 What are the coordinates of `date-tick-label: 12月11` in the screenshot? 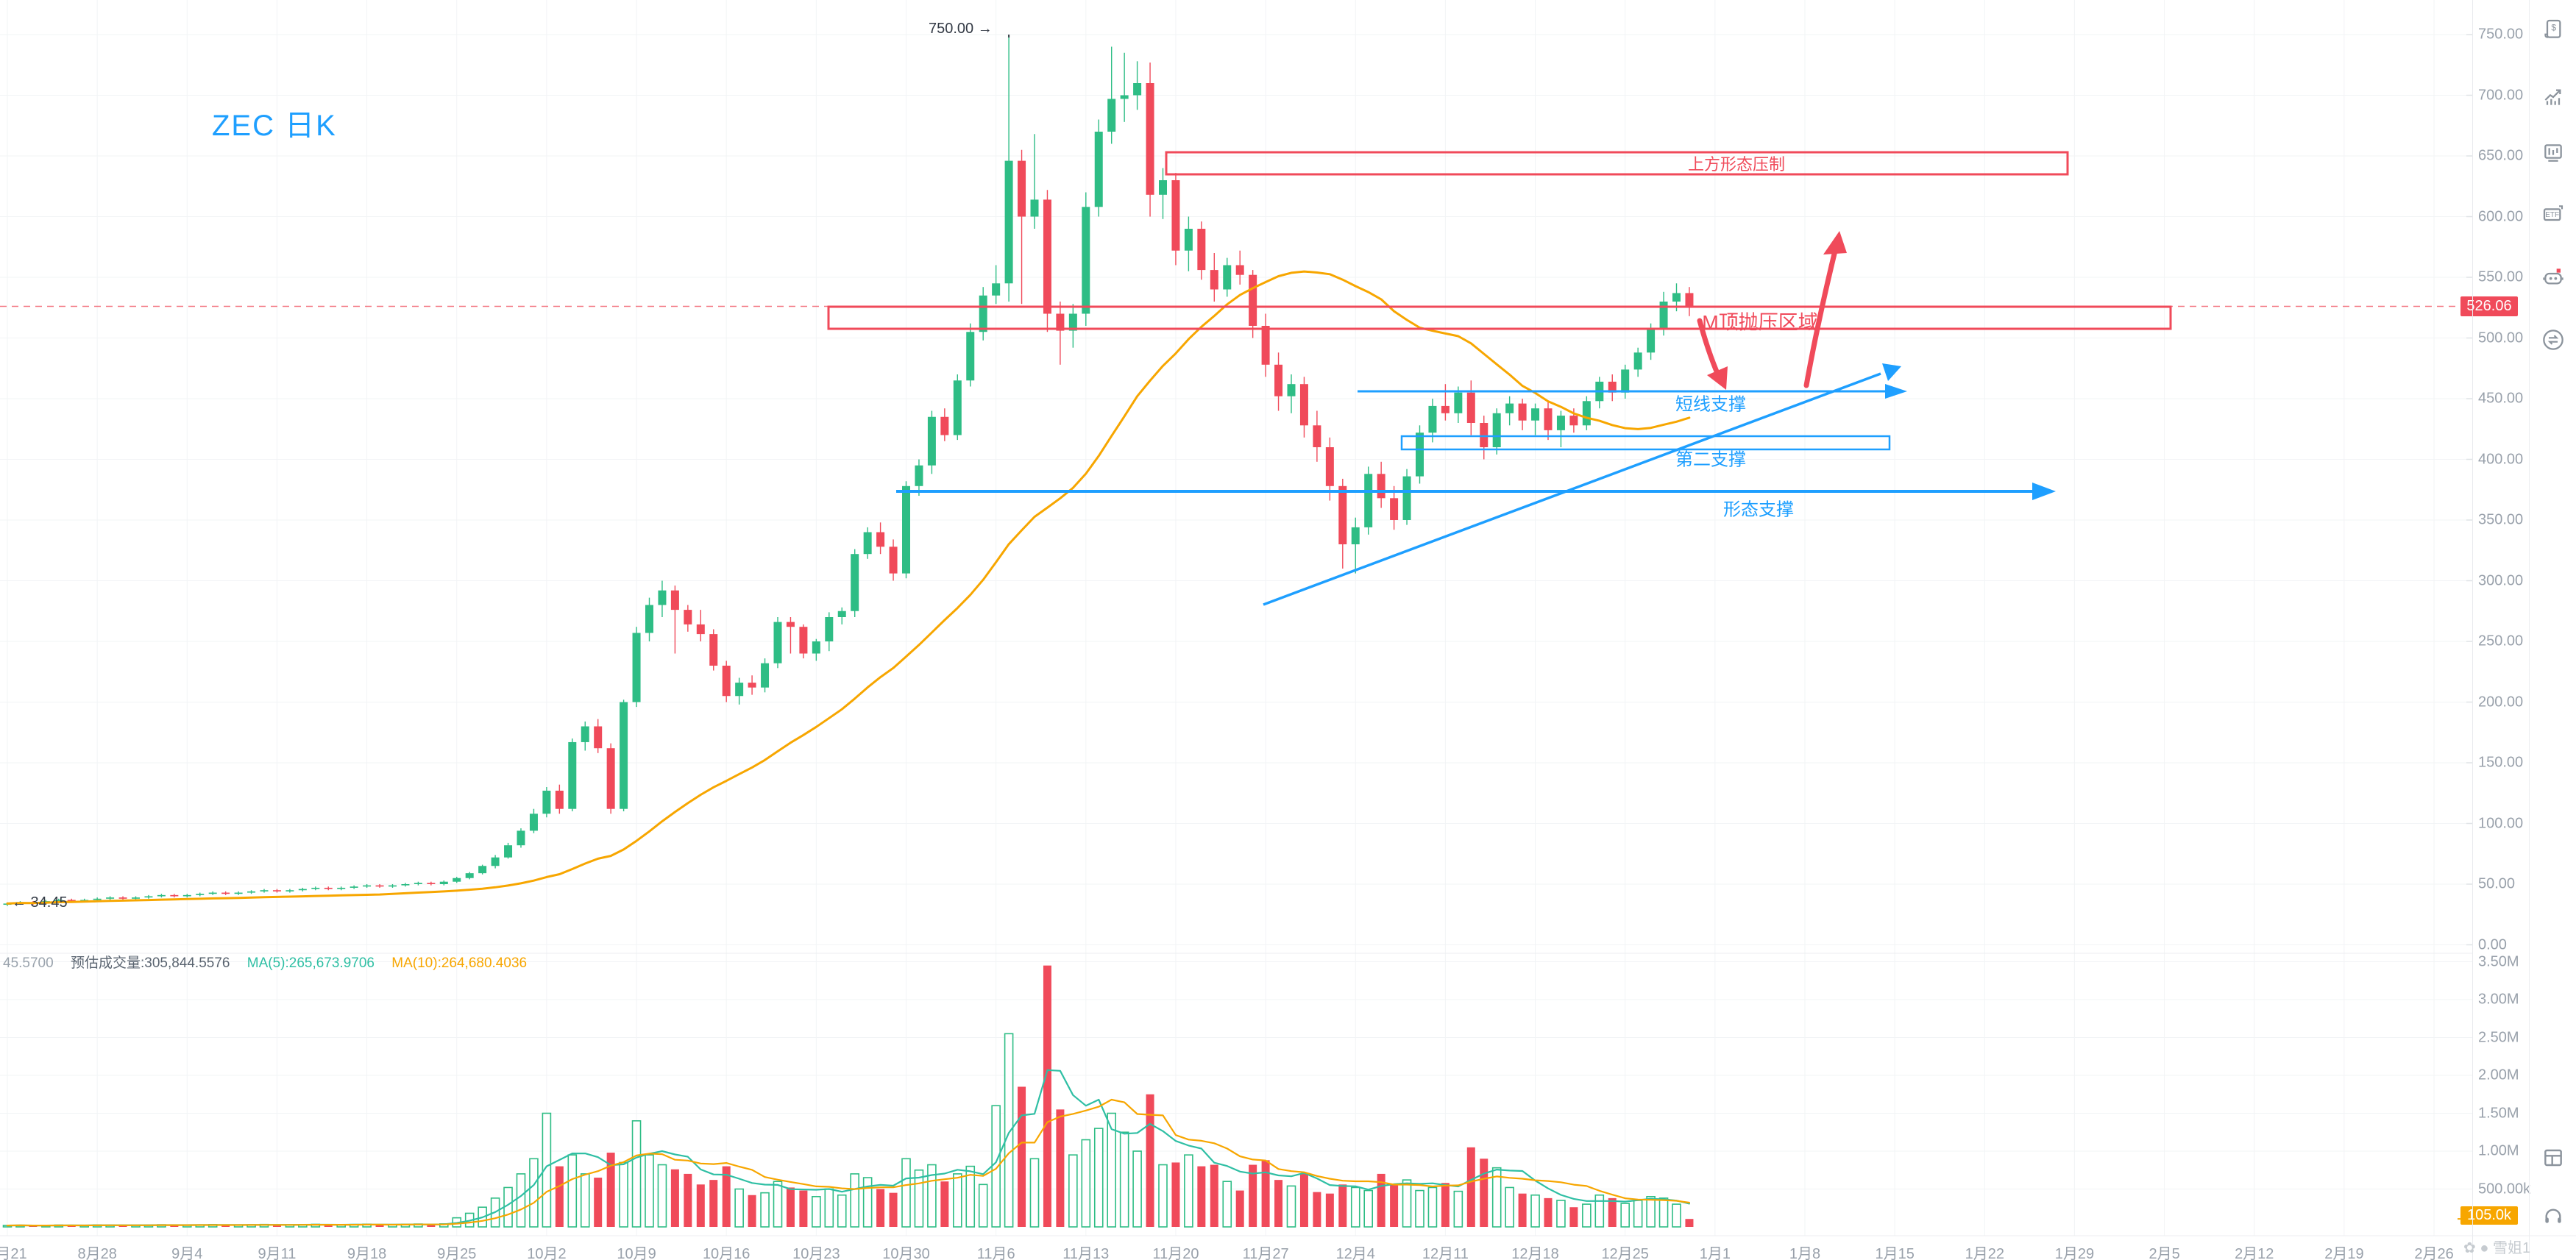 It's located at (1445, 1253).